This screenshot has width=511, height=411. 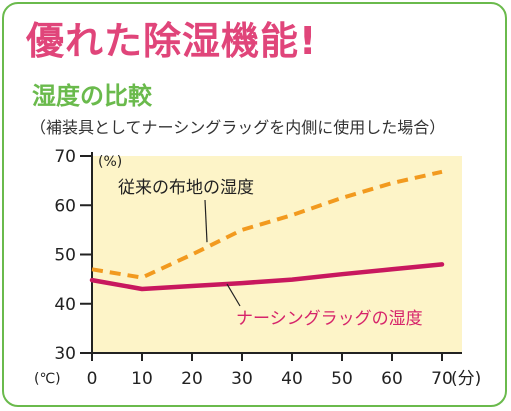 I want to click on chart-subtitle: （補装具としてナーシングラッグを内側に使用した場合）, so click(x=238, y=127).